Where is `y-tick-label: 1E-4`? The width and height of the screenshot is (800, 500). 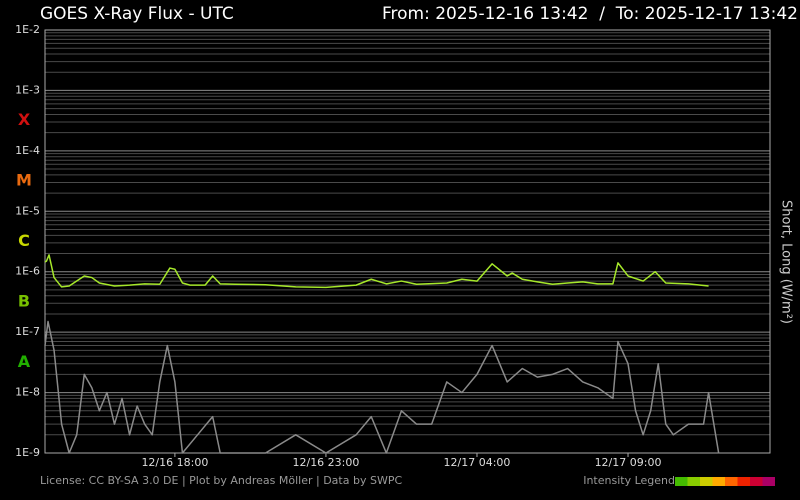 y-tick-label: 1E-4 is located at coordinates (27, 150).